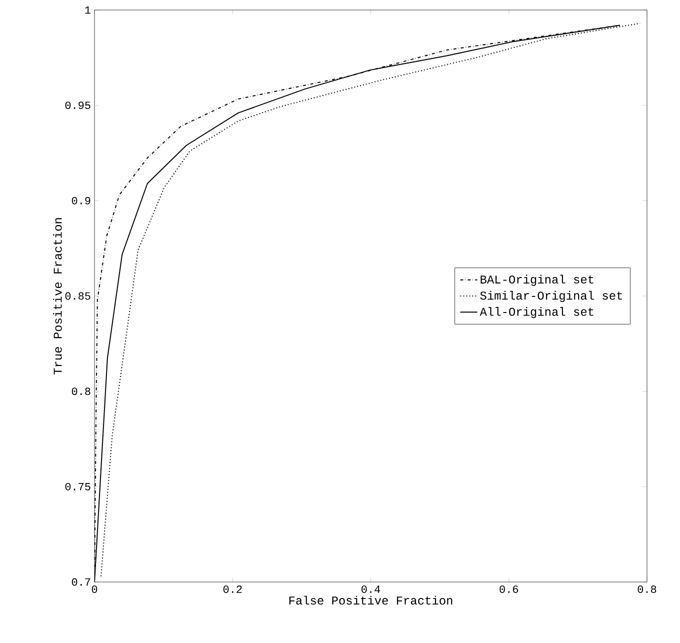 This screenshot has height=643, width=680. I want to click on y-tick-label: 0.8, so click(81, 392).